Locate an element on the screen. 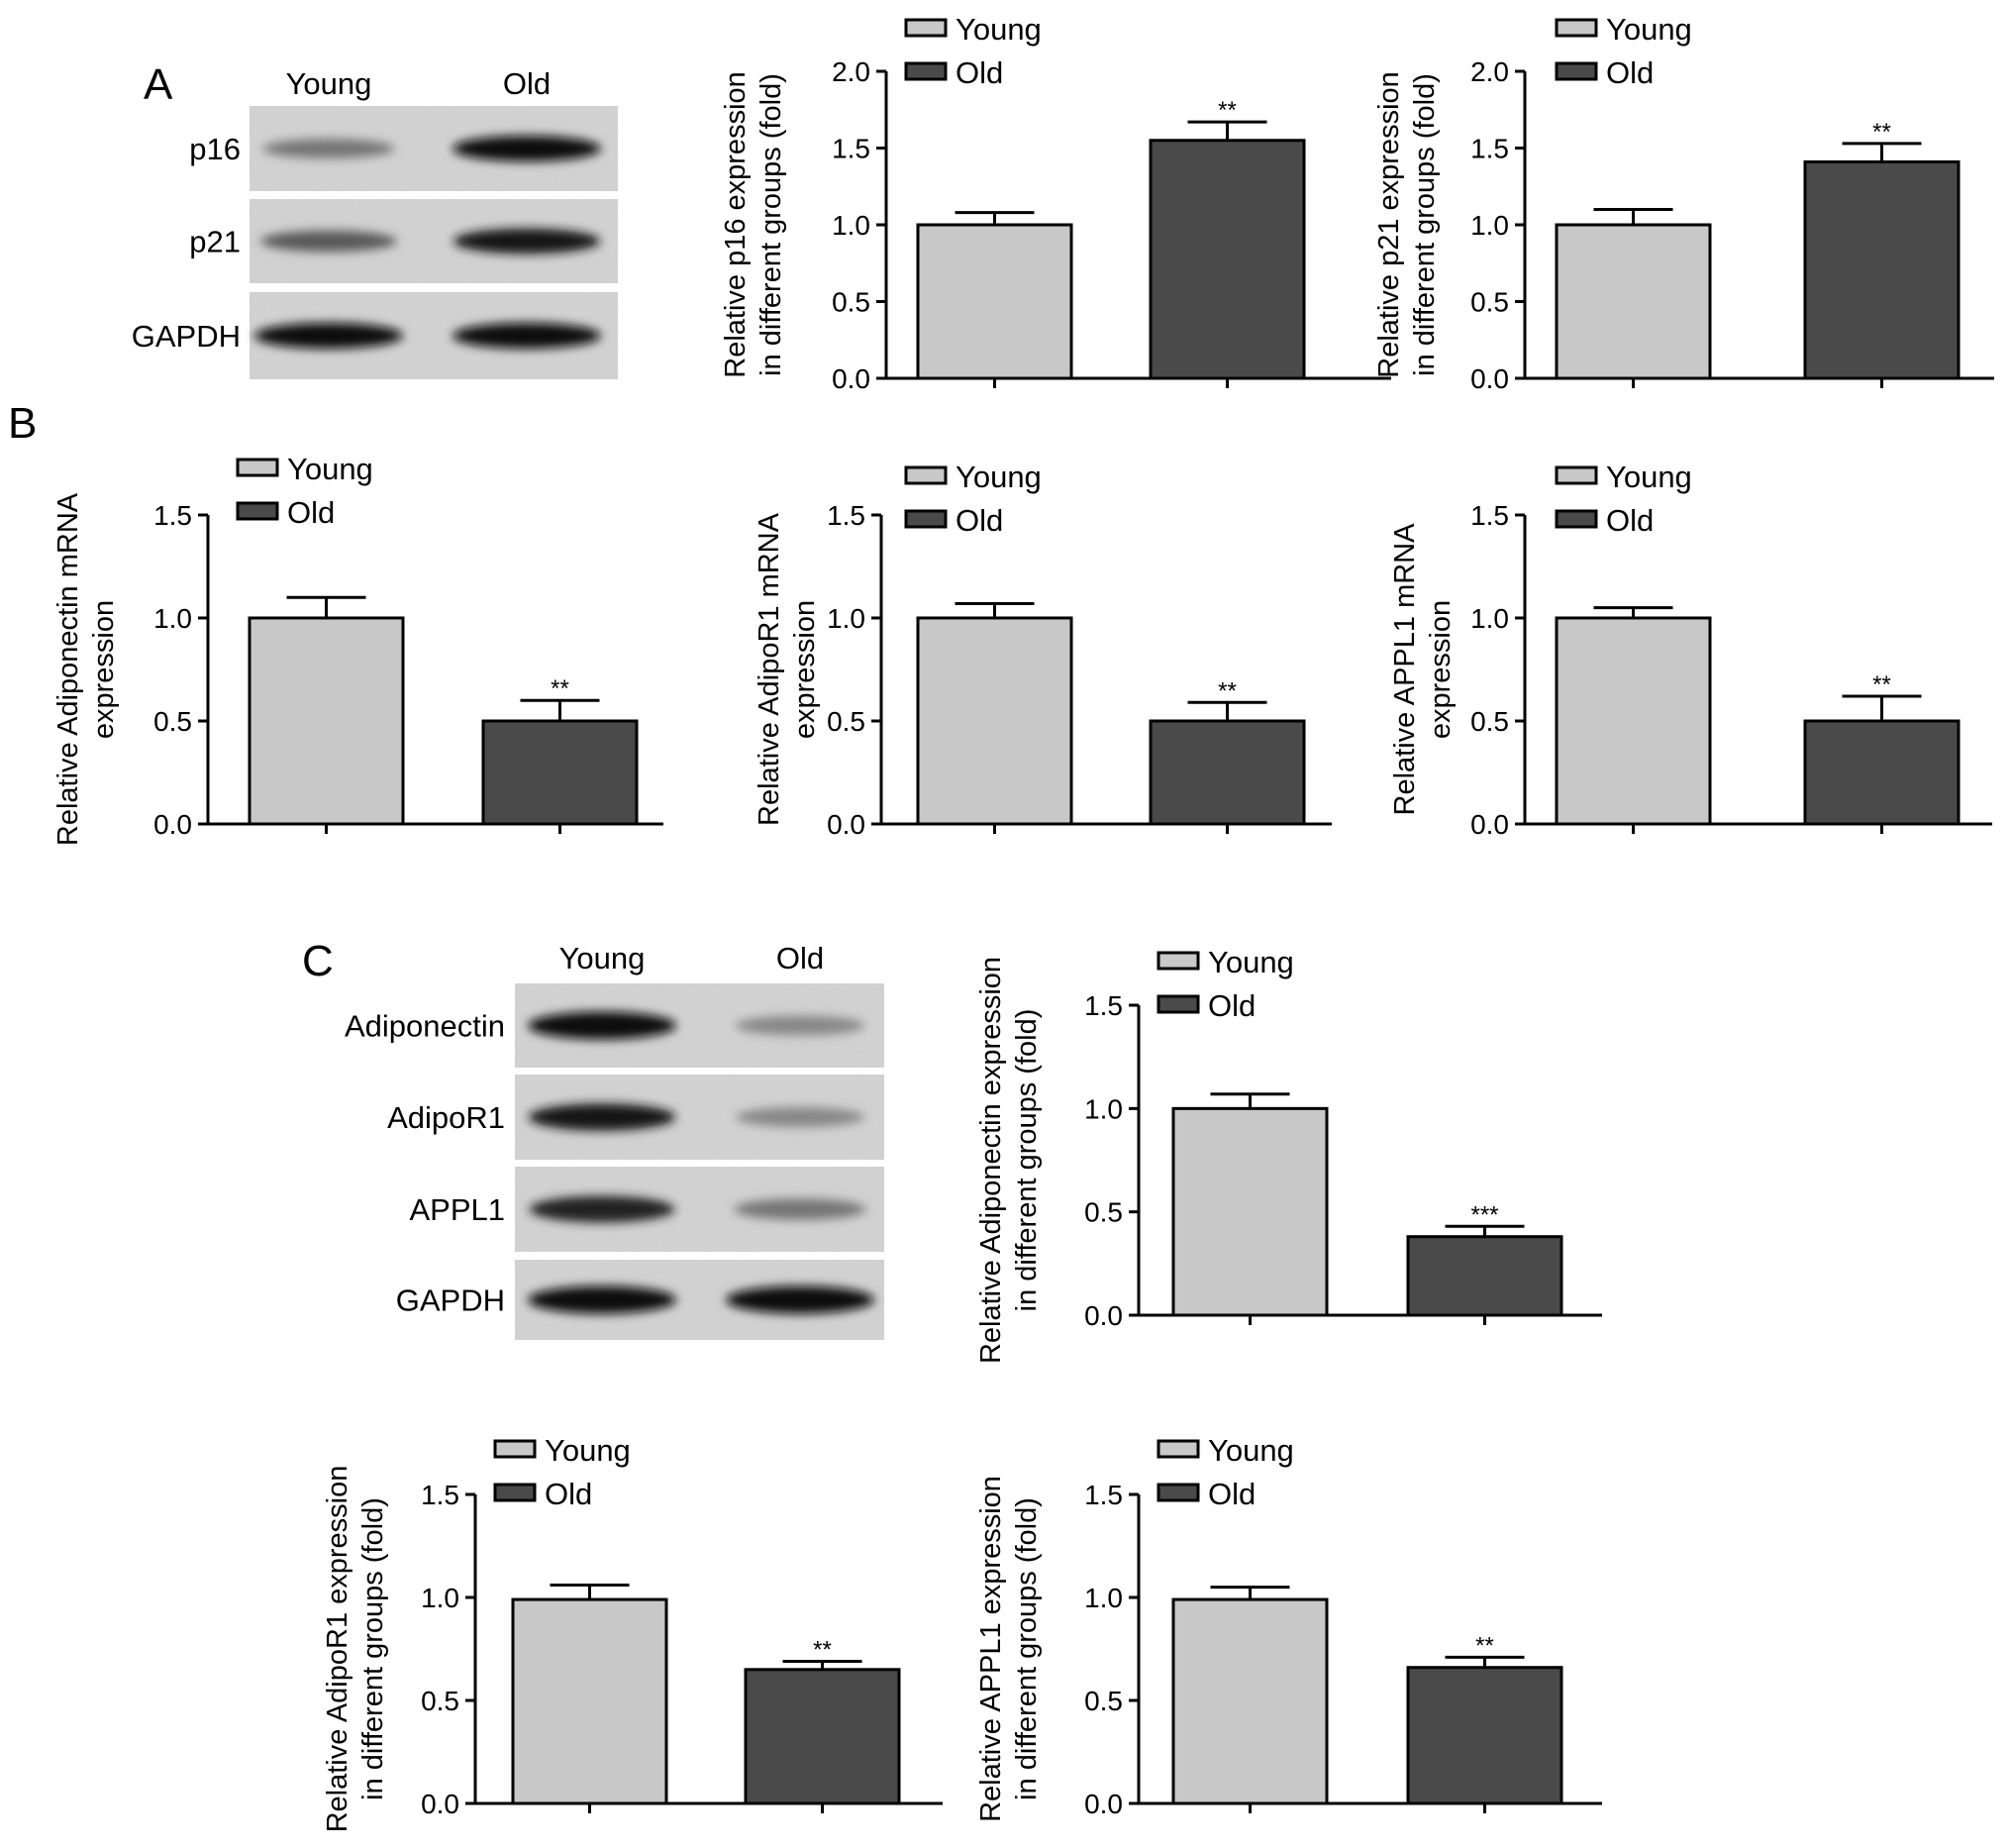 This screenshot has width=2012, height=1848. blot-row-label: APPL1 is located at coordinates (457, 1210).